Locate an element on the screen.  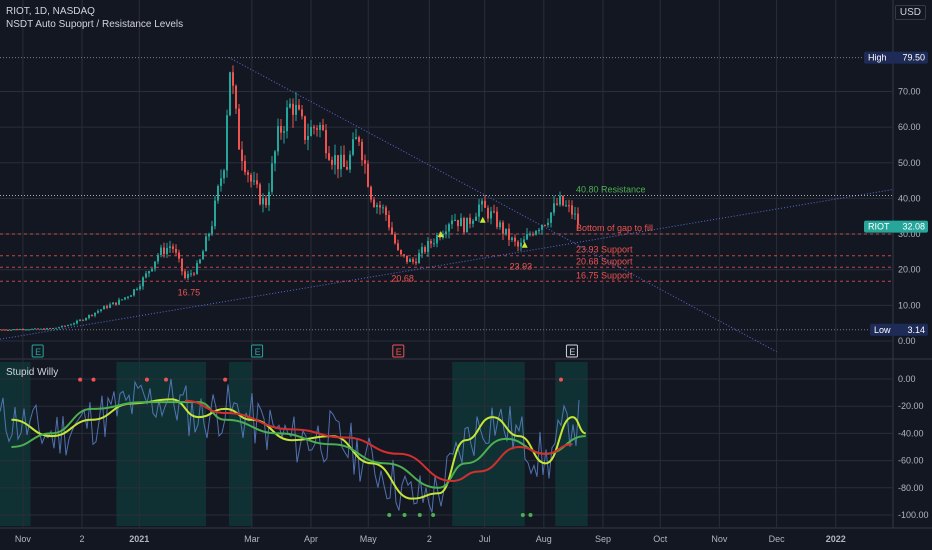
swing-low-label: 16.75 is located at coordinates (189, 292).